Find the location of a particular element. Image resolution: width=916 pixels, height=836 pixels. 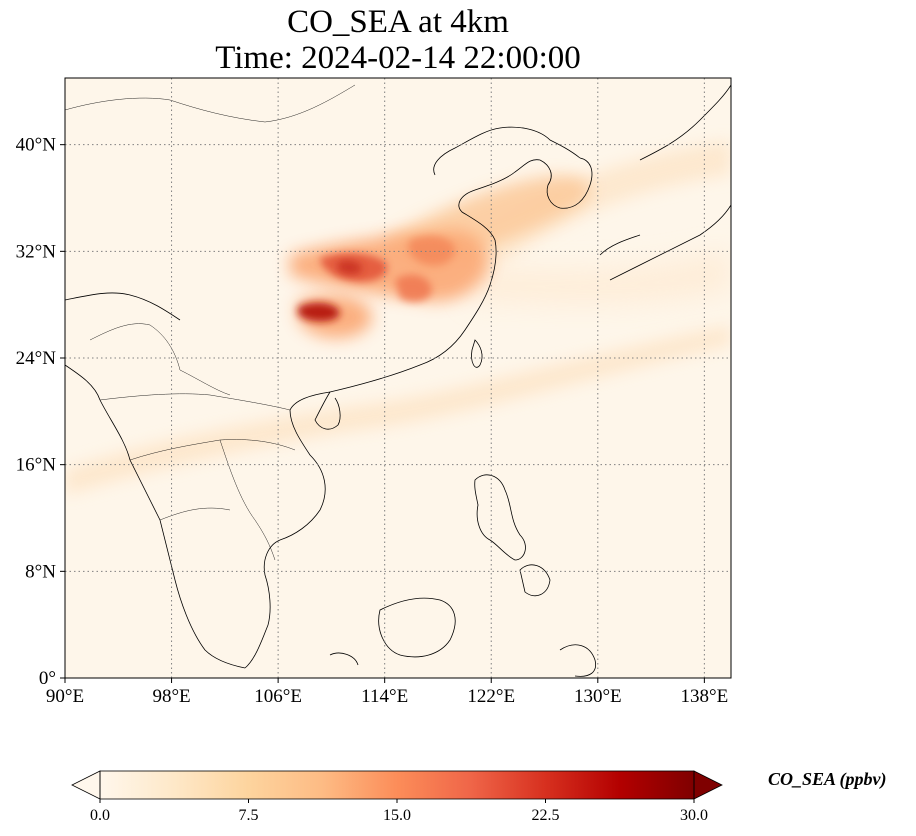

y-tick-label: 8°N is located at coordinates (40, 571).